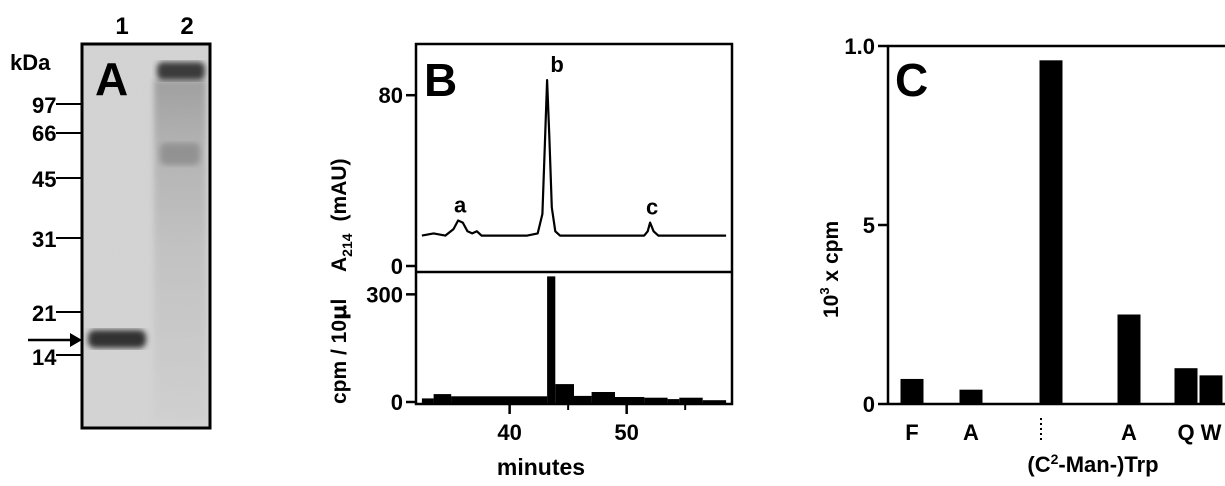 The width and height of the screenshot is (1225, 486). Describe the element at coordinates (541, 467) in the screenshot. I see `b-x-axis-title: minutes` at that location.